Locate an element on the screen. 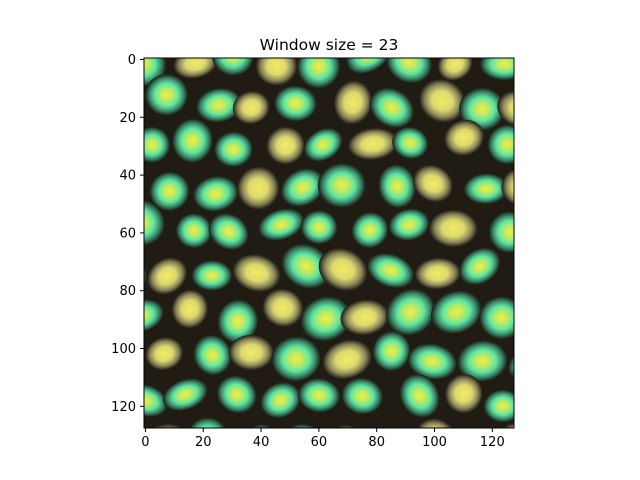  x-tick-label: 60 is located at coordinates (319, 442).